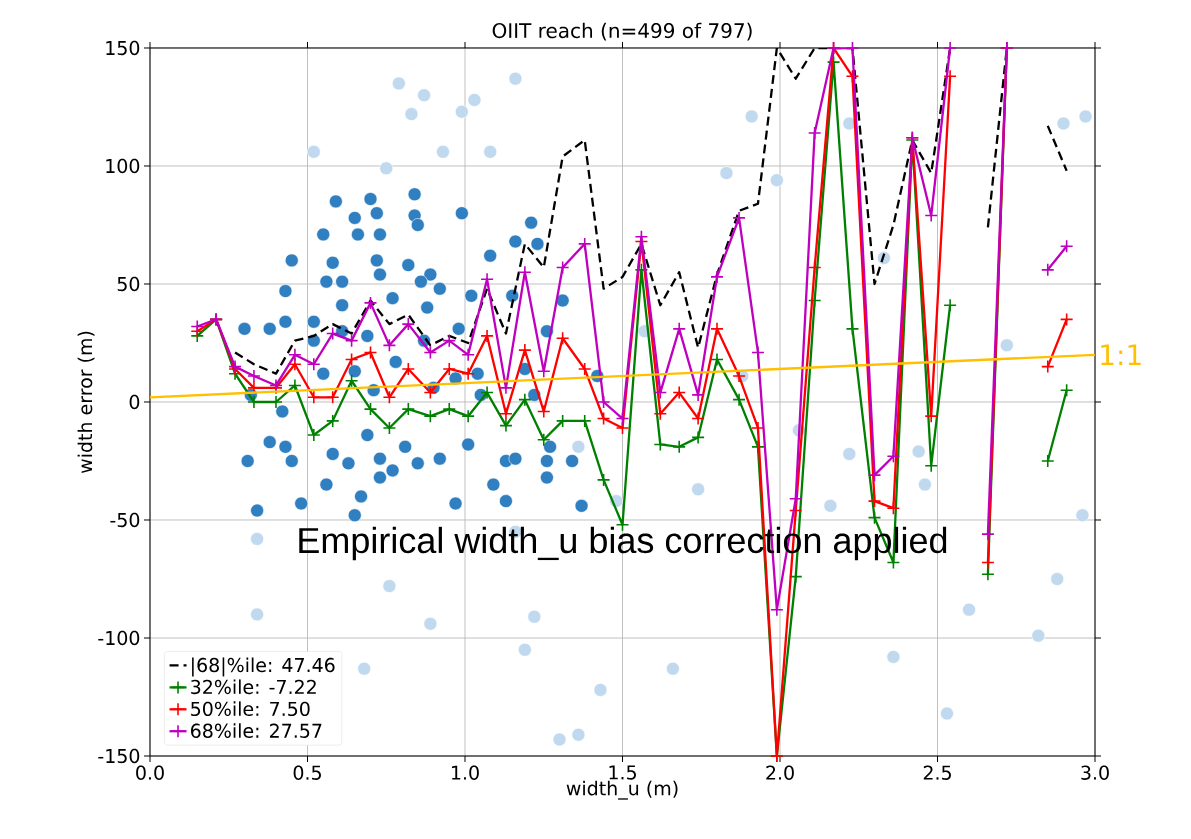 Image resolution: width=1191 pixels, height=839 pixels. I want to click on legend-label: 32%ile: -7.22, so click(253, 687).